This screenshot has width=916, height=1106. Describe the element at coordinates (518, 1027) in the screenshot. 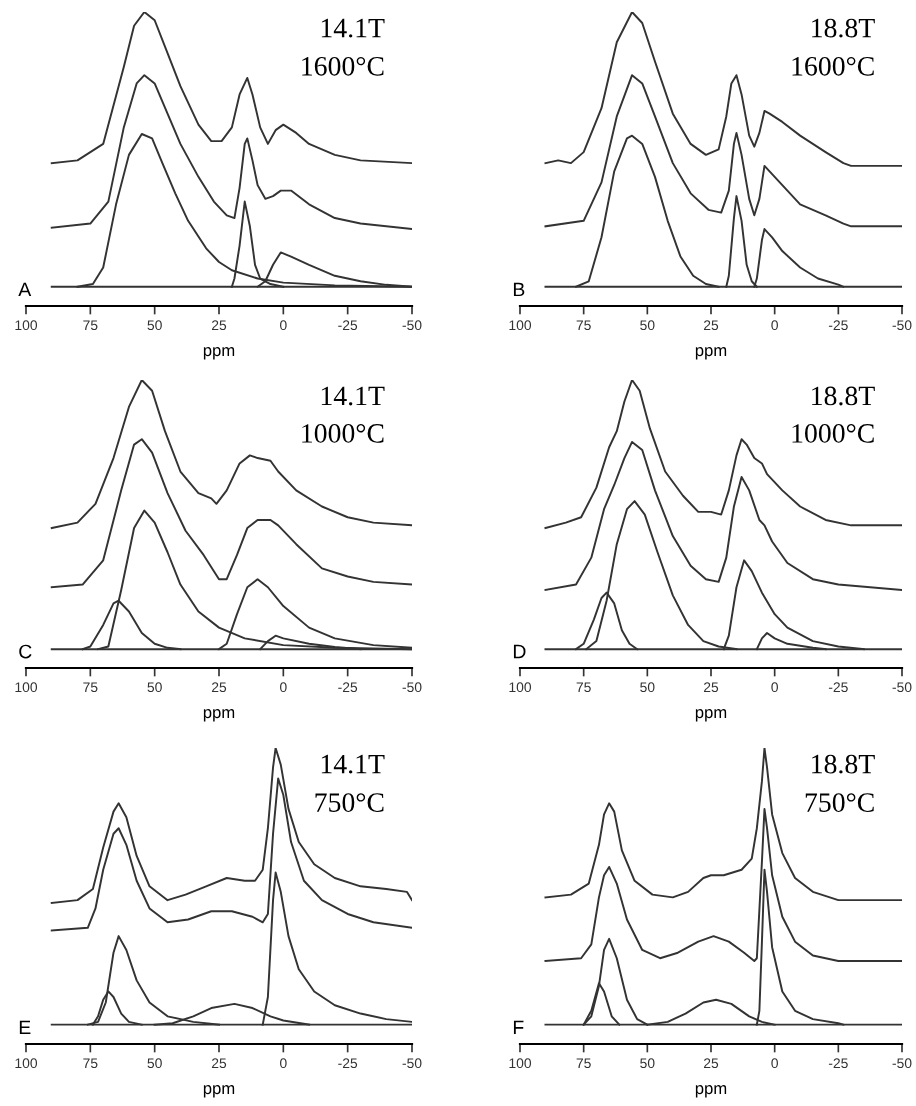

I see `annotation: F` at that location.